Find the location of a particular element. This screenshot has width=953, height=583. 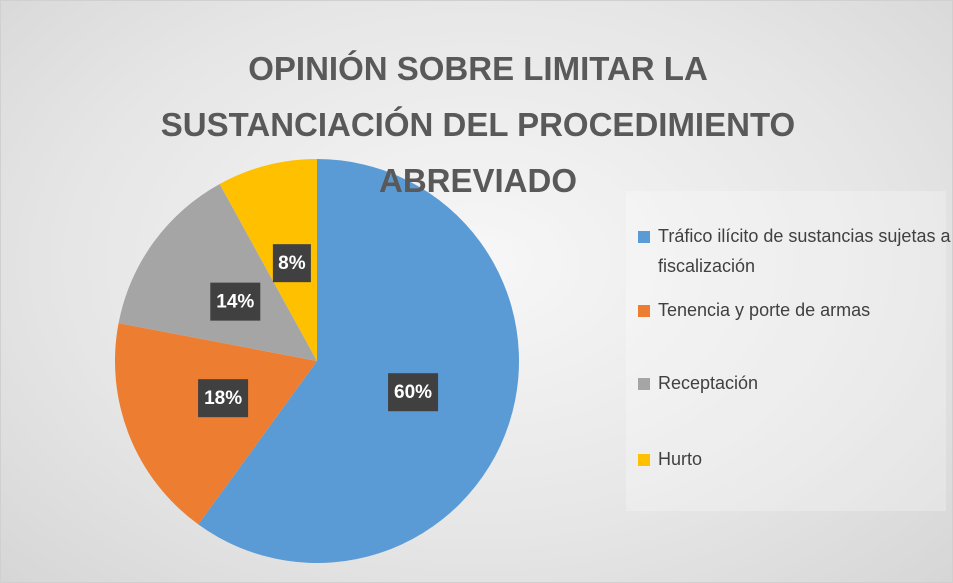

data-label: 14% is located at coordinates (235, 302).